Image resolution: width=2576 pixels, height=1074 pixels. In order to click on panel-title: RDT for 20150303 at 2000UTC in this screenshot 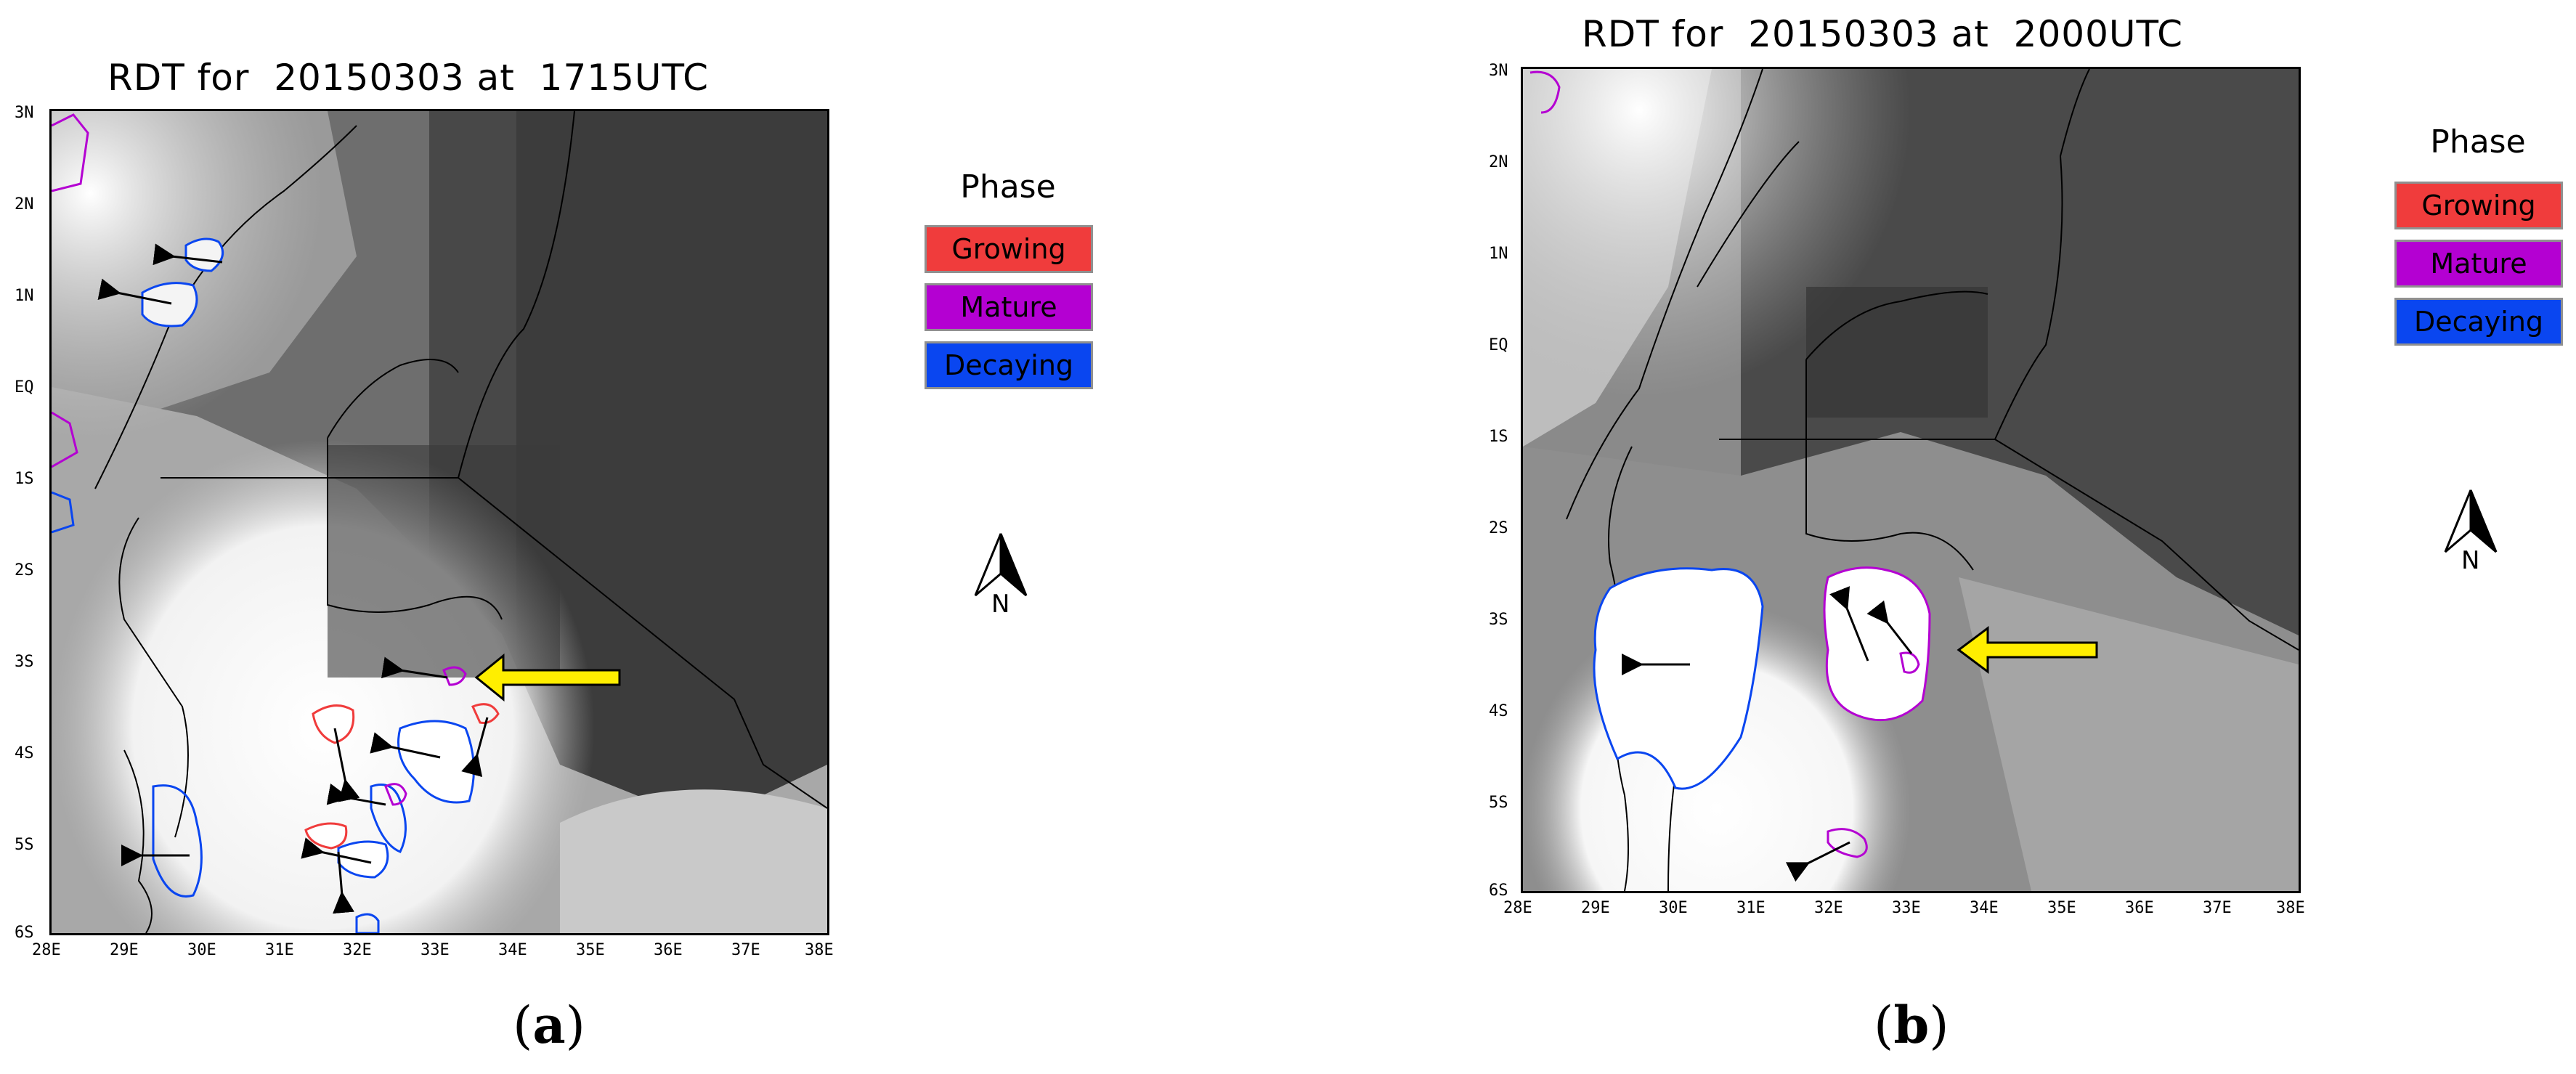, I will do `click(1883, 34)`.